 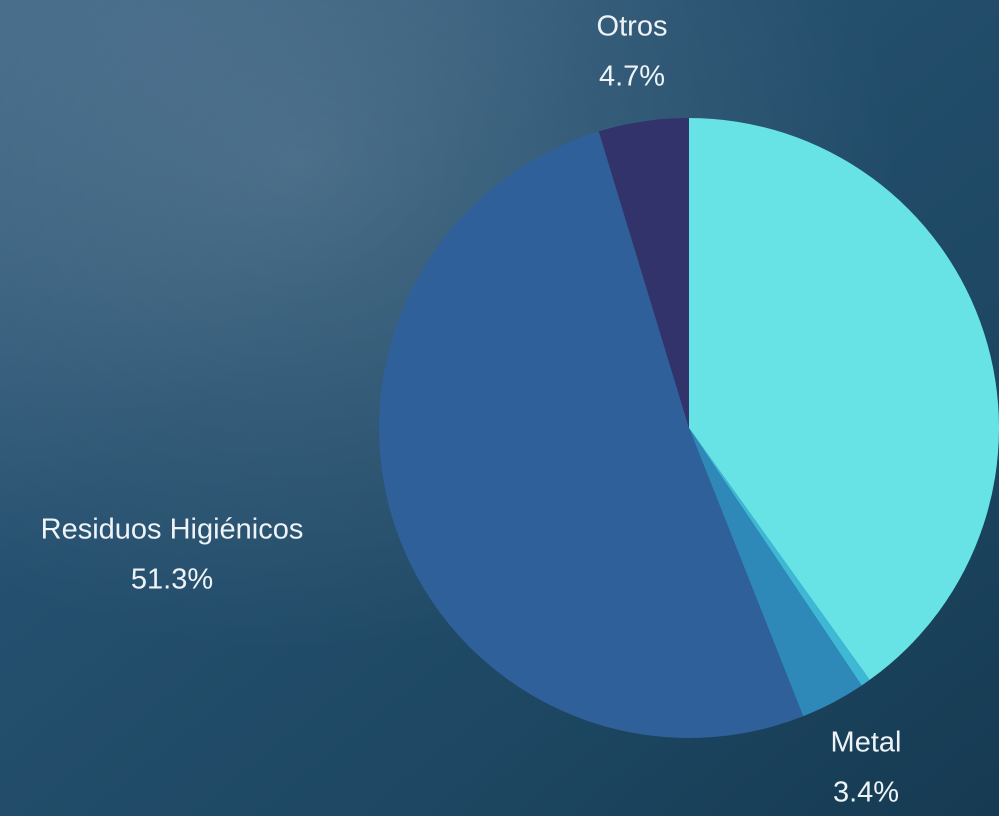 What do you see at coordinates (172, 530) in the screenshot?
I see `slice-label: Residuos Higiénicos` at bounding box center [172, 530].